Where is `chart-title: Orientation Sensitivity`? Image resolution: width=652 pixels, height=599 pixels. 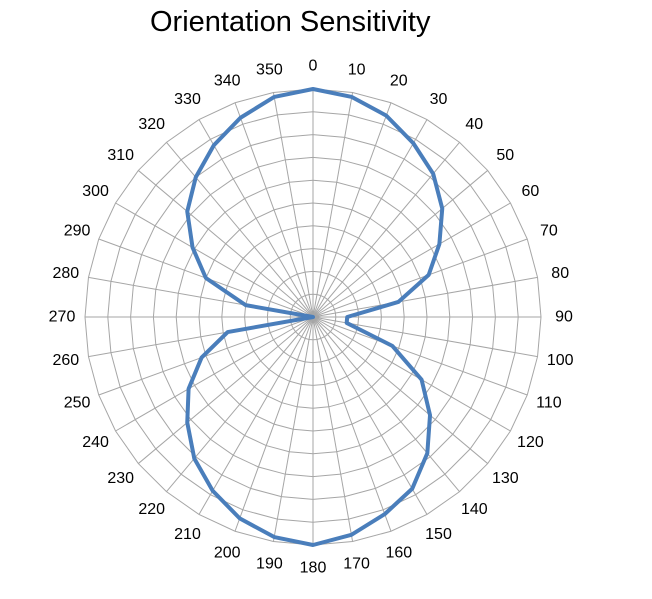 chart-title: Orientation Sensitivity is located at coordinates (290, 22).